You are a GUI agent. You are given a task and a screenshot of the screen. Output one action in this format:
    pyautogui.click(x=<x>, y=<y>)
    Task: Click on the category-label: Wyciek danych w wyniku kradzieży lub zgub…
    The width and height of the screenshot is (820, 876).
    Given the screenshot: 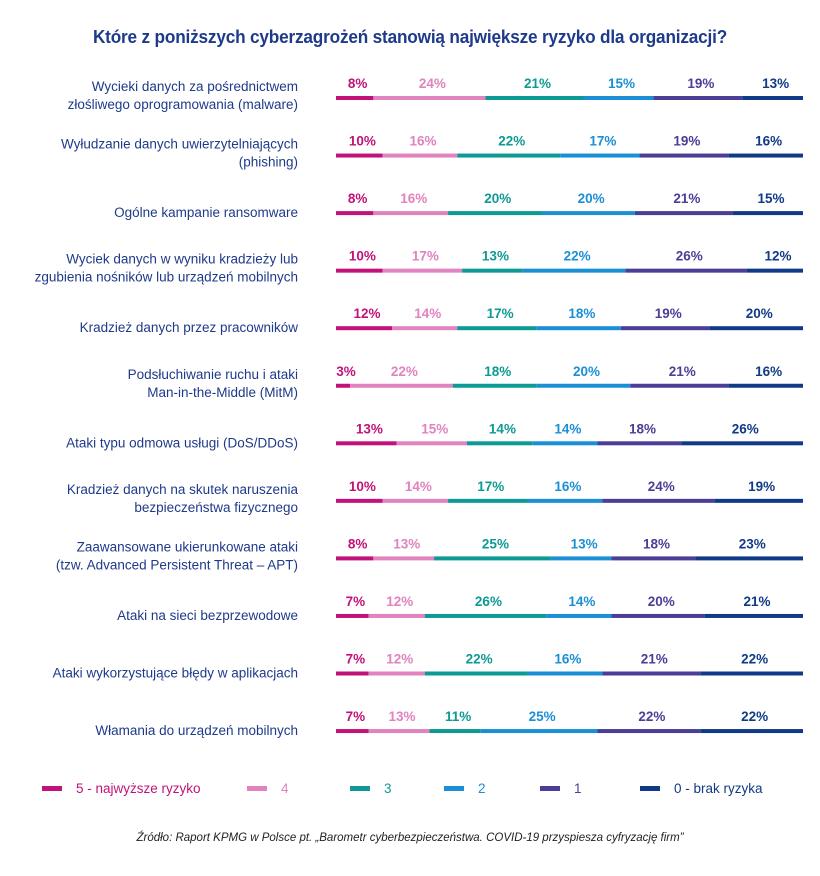 What is the action you would take?
    pyautogui.click(x=166, y=268)
    